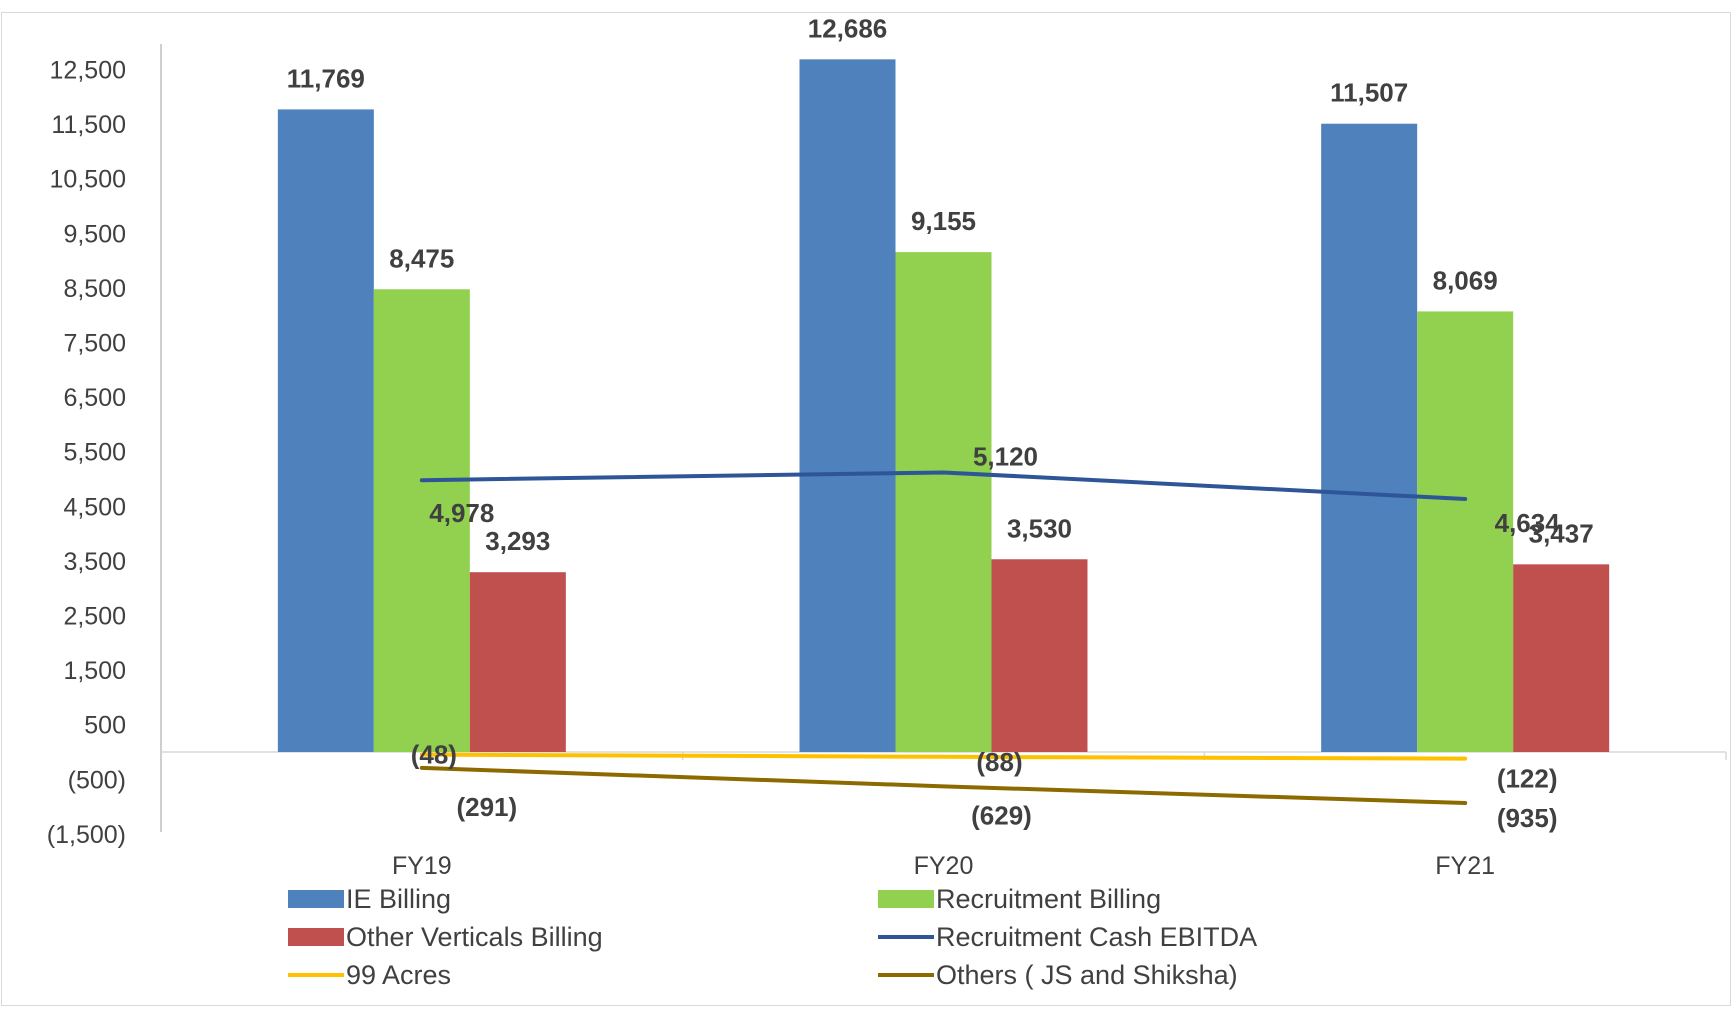  What do you see at coordinates (1369, 93) in the screenshot?
I see `data-label-ie-billing: 11,507` at bounding box center [1369, 93].